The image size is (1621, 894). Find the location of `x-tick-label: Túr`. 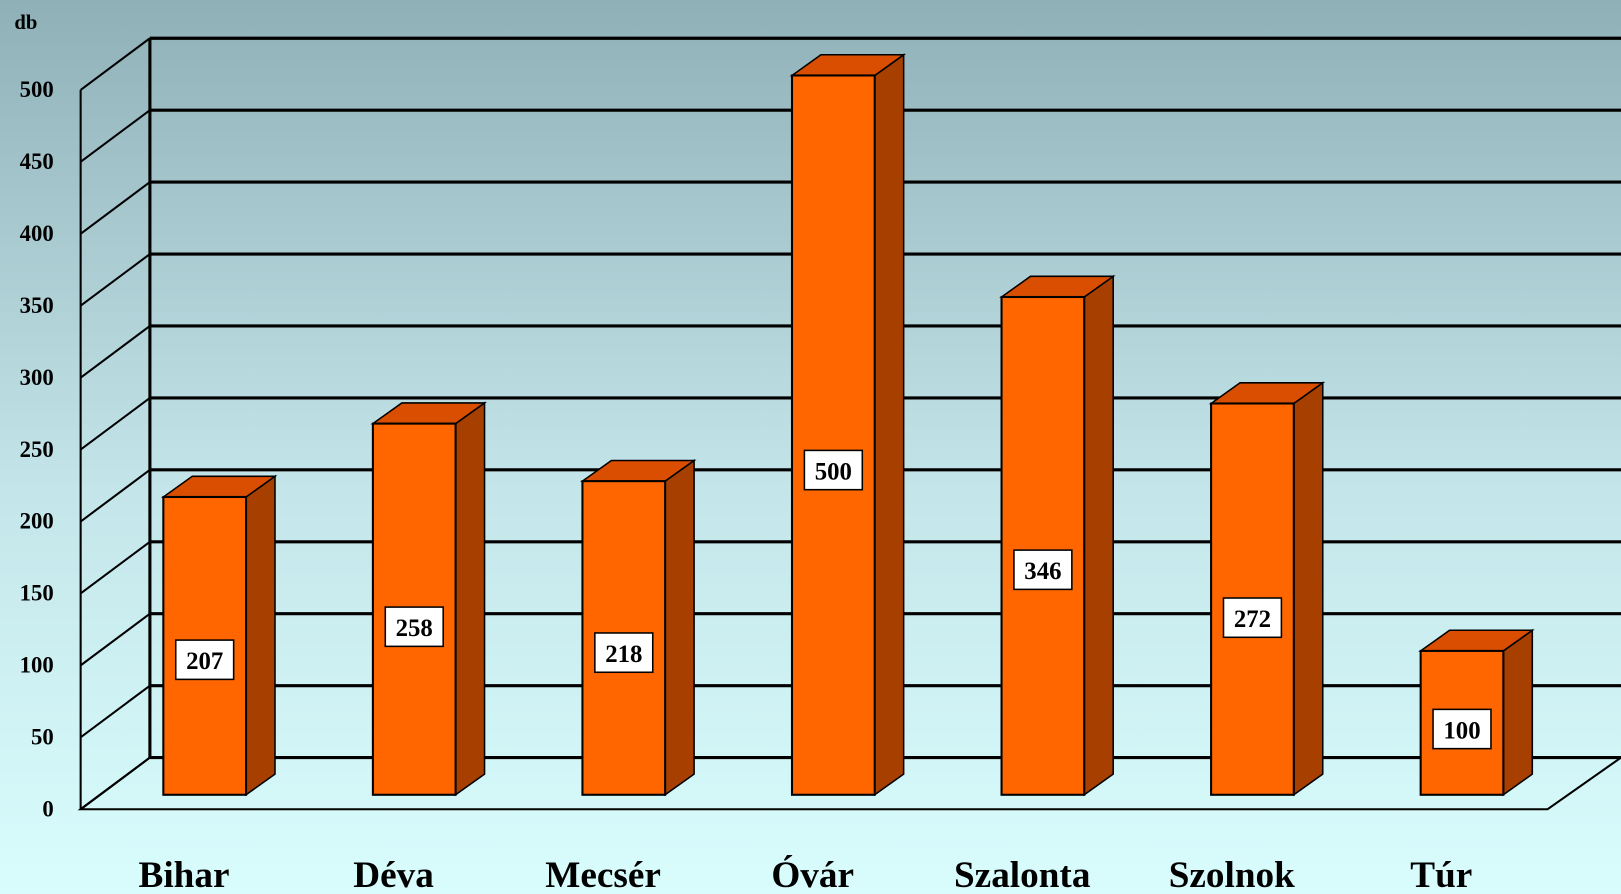

x-tick-label: Túr is located at coordinates (1441, 874).